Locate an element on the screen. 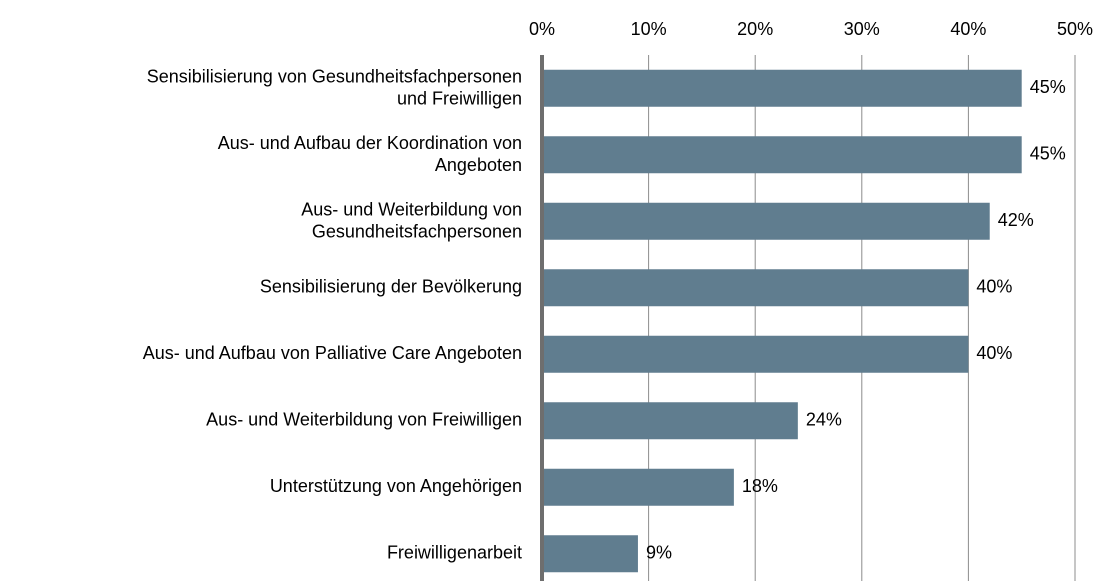  x-tick-label: 20% is located at coordinates (755, 29).